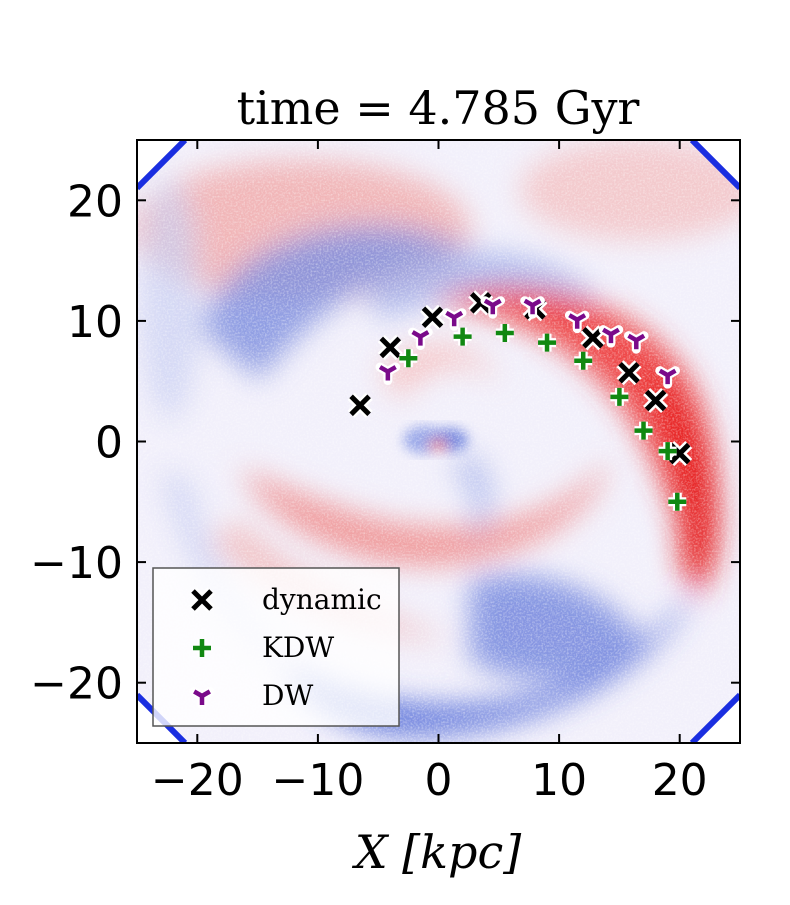 The width and height of the screenshot is (790, 905). What do you see at coordinates (322, 599) in the screenshot?
I see `legend-label-dynamic: dynamic` at bounding box center [322, 599].